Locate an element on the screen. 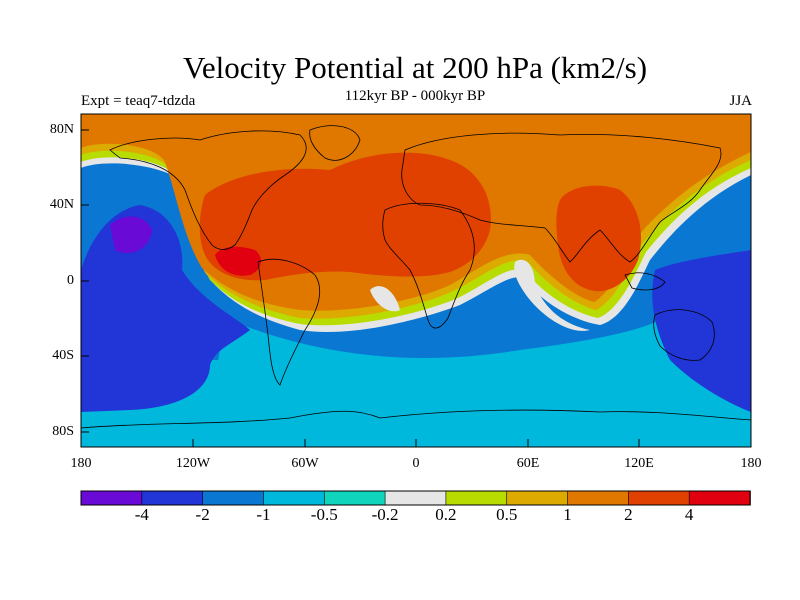 Image resolution: width=800 pixels, height=600 pixels. lat-label-0: 0 is located at coordinates (70, 280).